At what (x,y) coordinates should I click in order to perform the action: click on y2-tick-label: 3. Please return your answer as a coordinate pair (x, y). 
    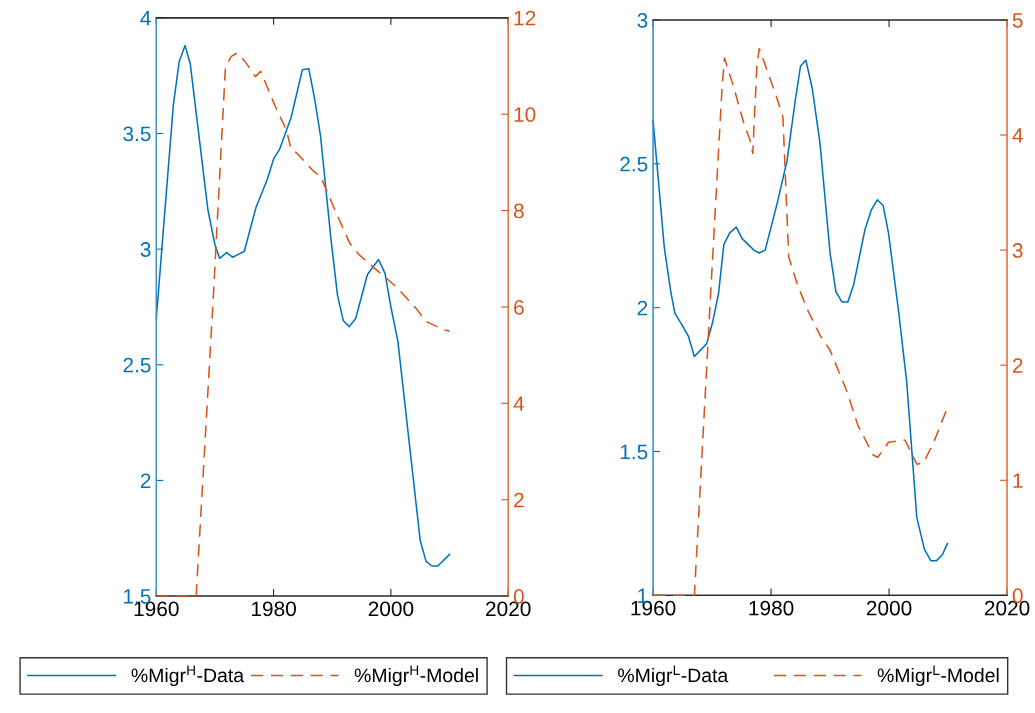
    Looking at the image, I should click on (1017, 250).